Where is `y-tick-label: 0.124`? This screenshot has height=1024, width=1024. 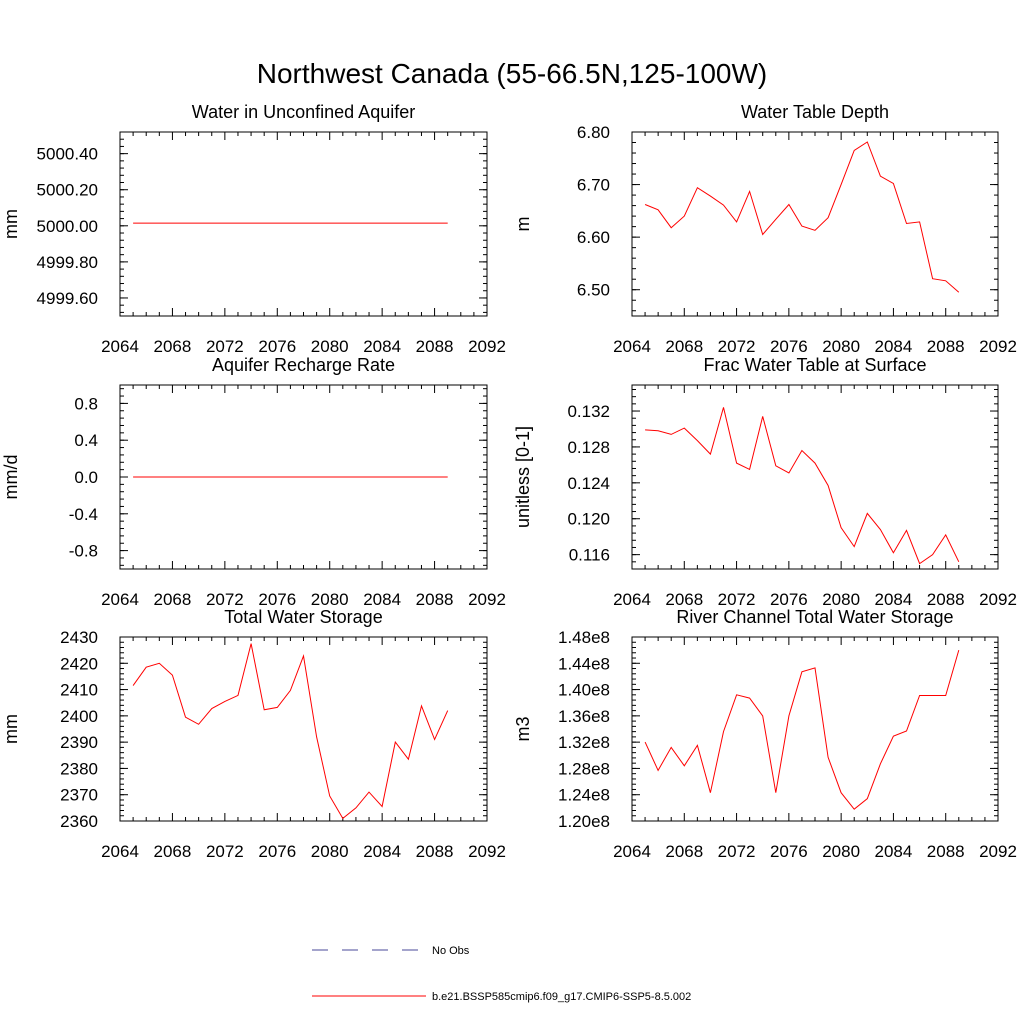 y-tick-label: 0.124 is located at coordinates (588, 483).